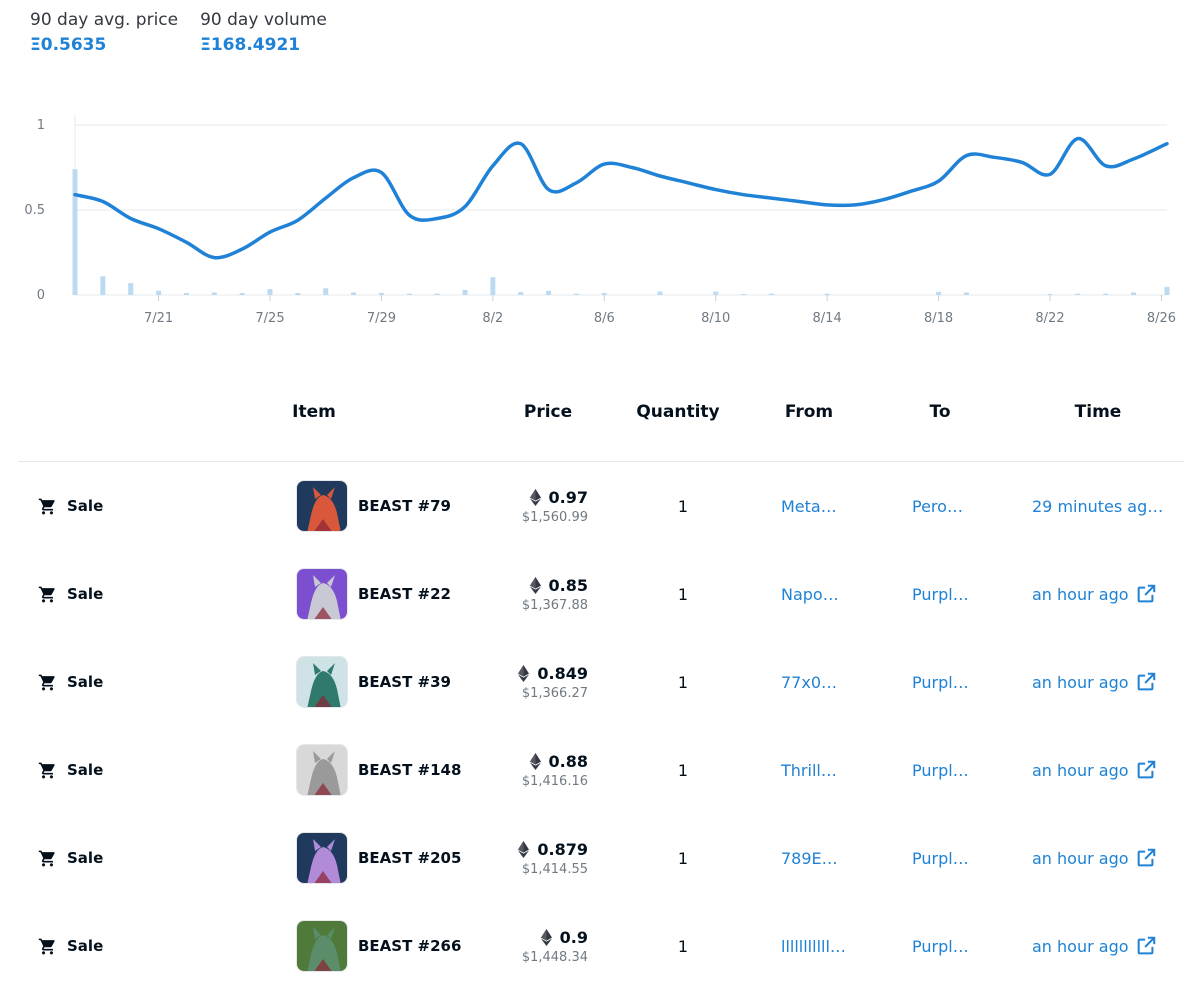 The width and height of the screenshot is (1200, 984). I want to click on price-line, so click(621, 198).